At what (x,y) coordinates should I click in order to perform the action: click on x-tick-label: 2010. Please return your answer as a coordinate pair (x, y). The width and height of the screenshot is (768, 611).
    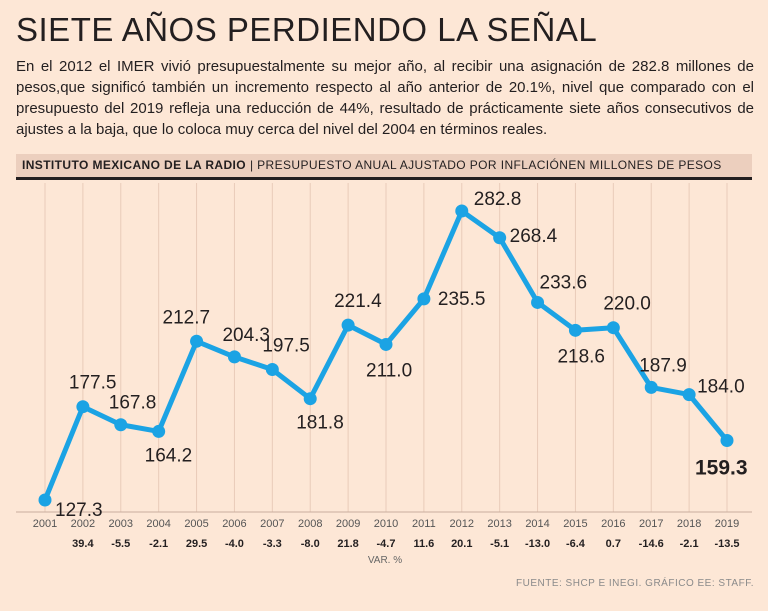
    Looking at the image, I should click on (386, 524).